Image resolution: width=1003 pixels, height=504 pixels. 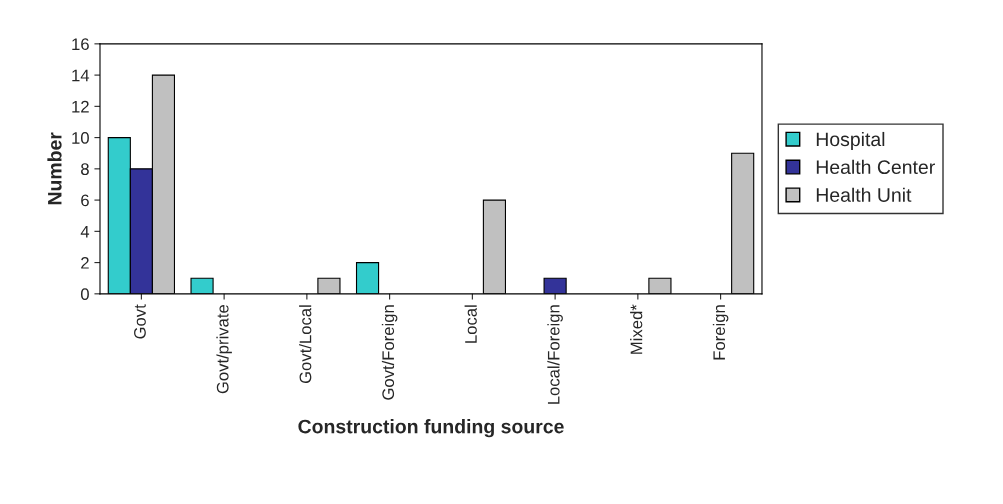 I want to click on x-tick-label: Govt/Local, so click(x=305, y=344).